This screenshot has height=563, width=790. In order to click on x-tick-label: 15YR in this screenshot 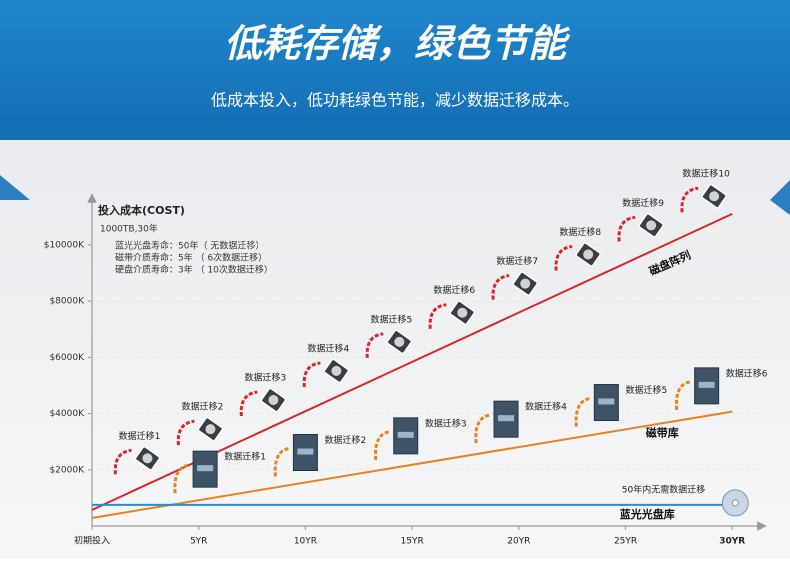, I will do `click(412, 542)`.